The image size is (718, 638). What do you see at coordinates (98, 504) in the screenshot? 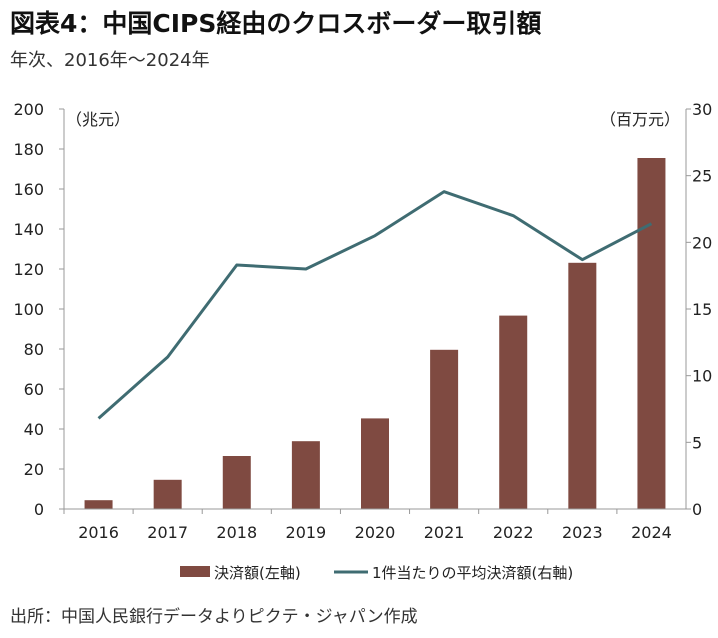
I see `bar-2016` at bounding box center [98, 504].